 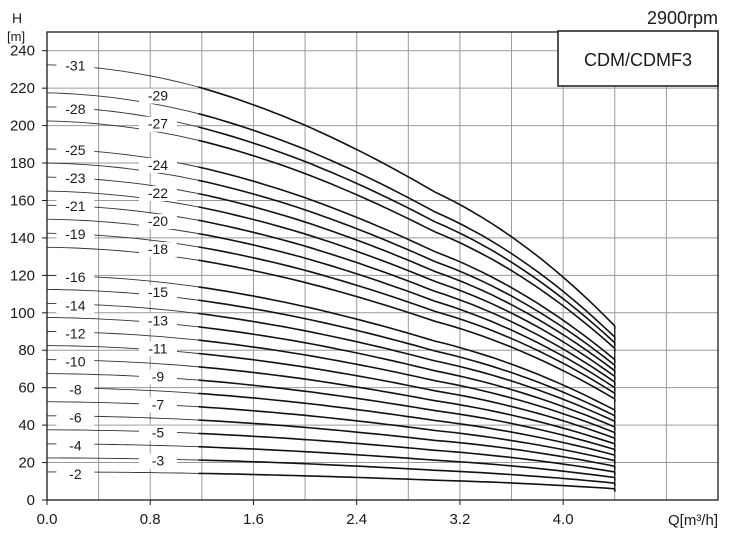 I want to click on model-box, so click(x=638, y=58).